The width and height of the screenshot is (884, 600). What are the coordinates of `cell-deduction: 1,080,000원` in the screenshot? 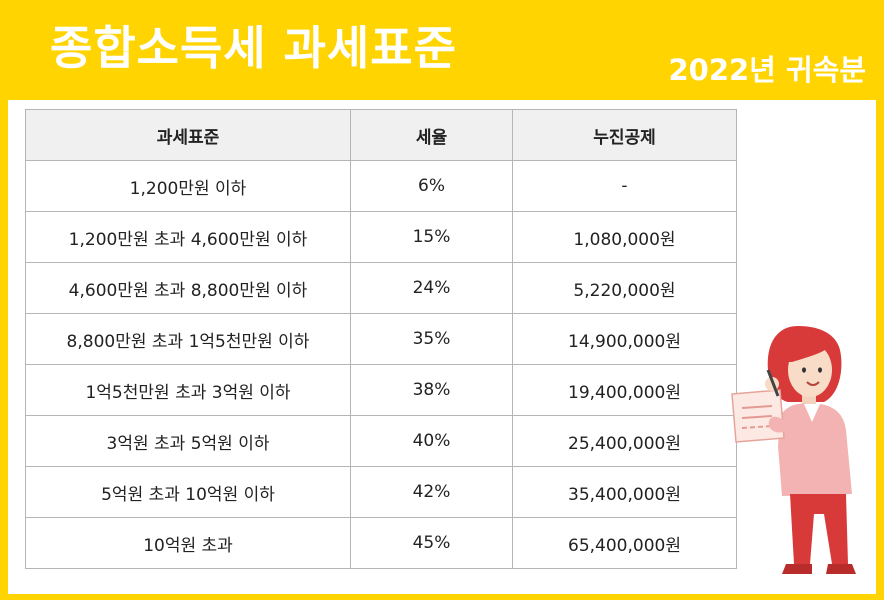 It's located at (624, 237).